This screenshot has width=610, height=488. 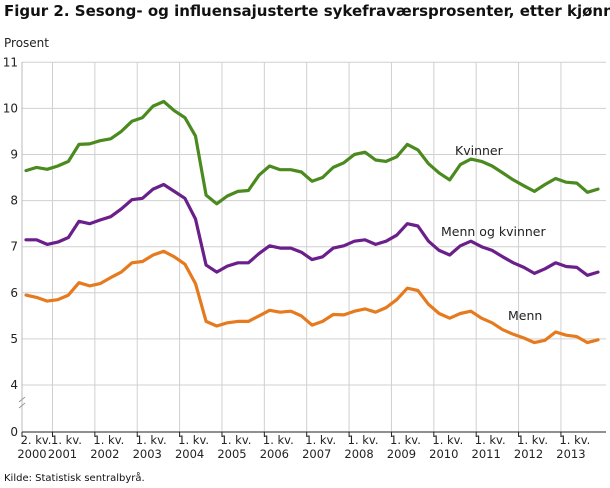 What do you see at coordinates (14, 385) in the screenshot?
I see `y-tick-label: 4` at bounding box center [14, 385].